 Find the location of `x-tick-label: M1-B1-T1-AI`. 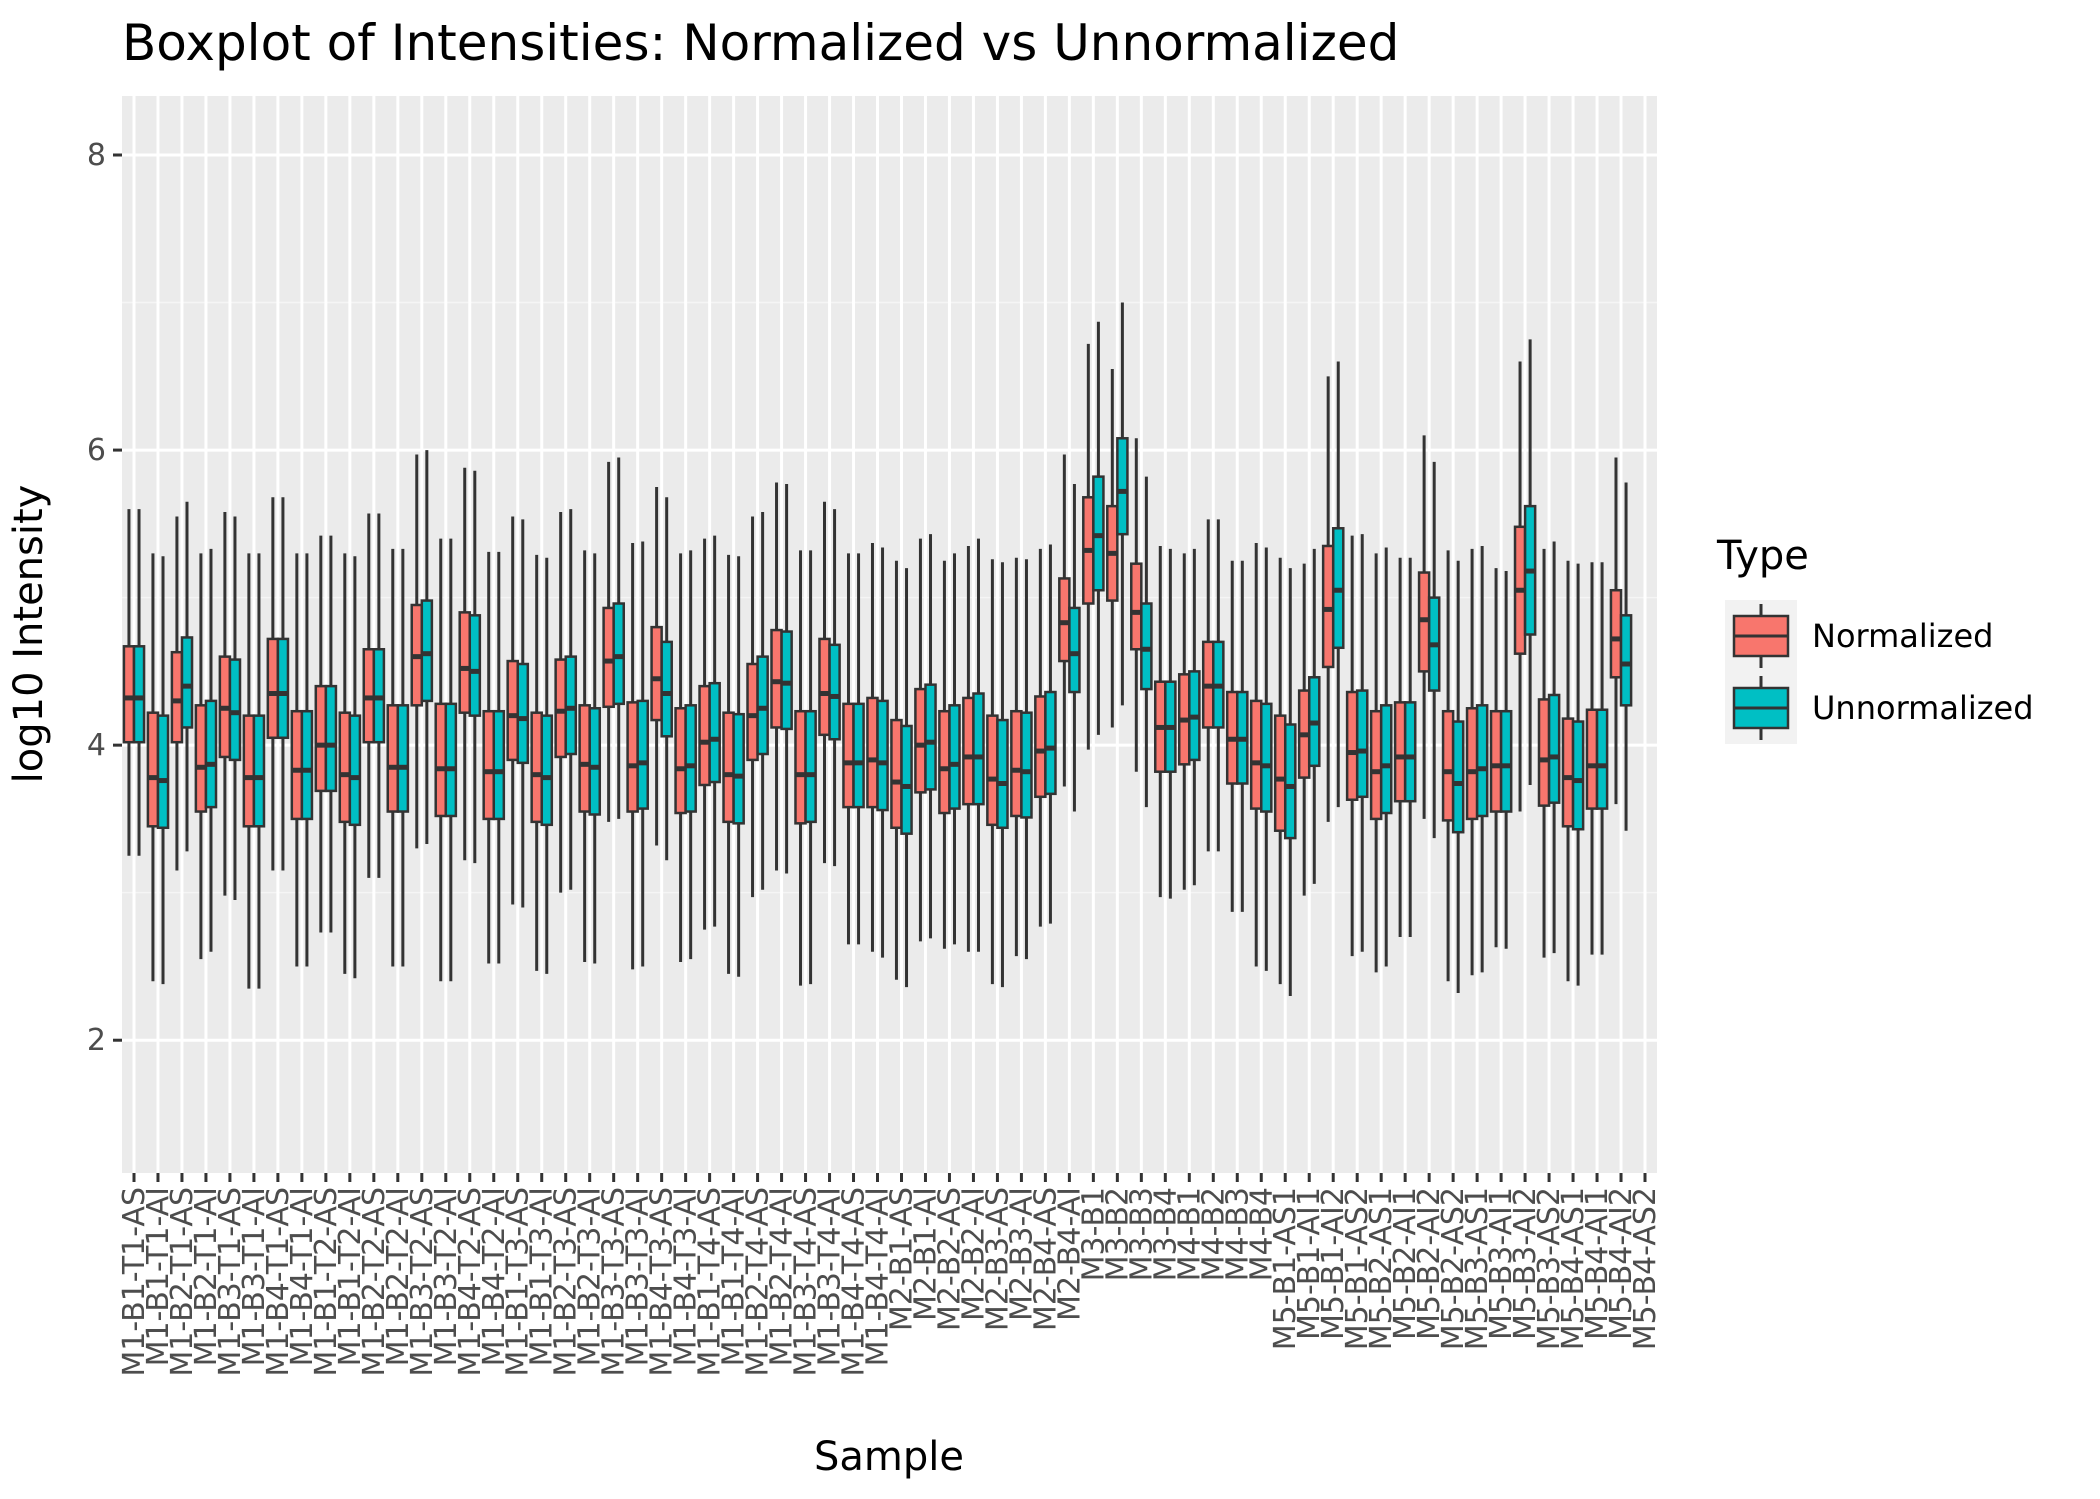

x-tick-label: M1-B1-T1-AI is located at coordinates (158, 1276).